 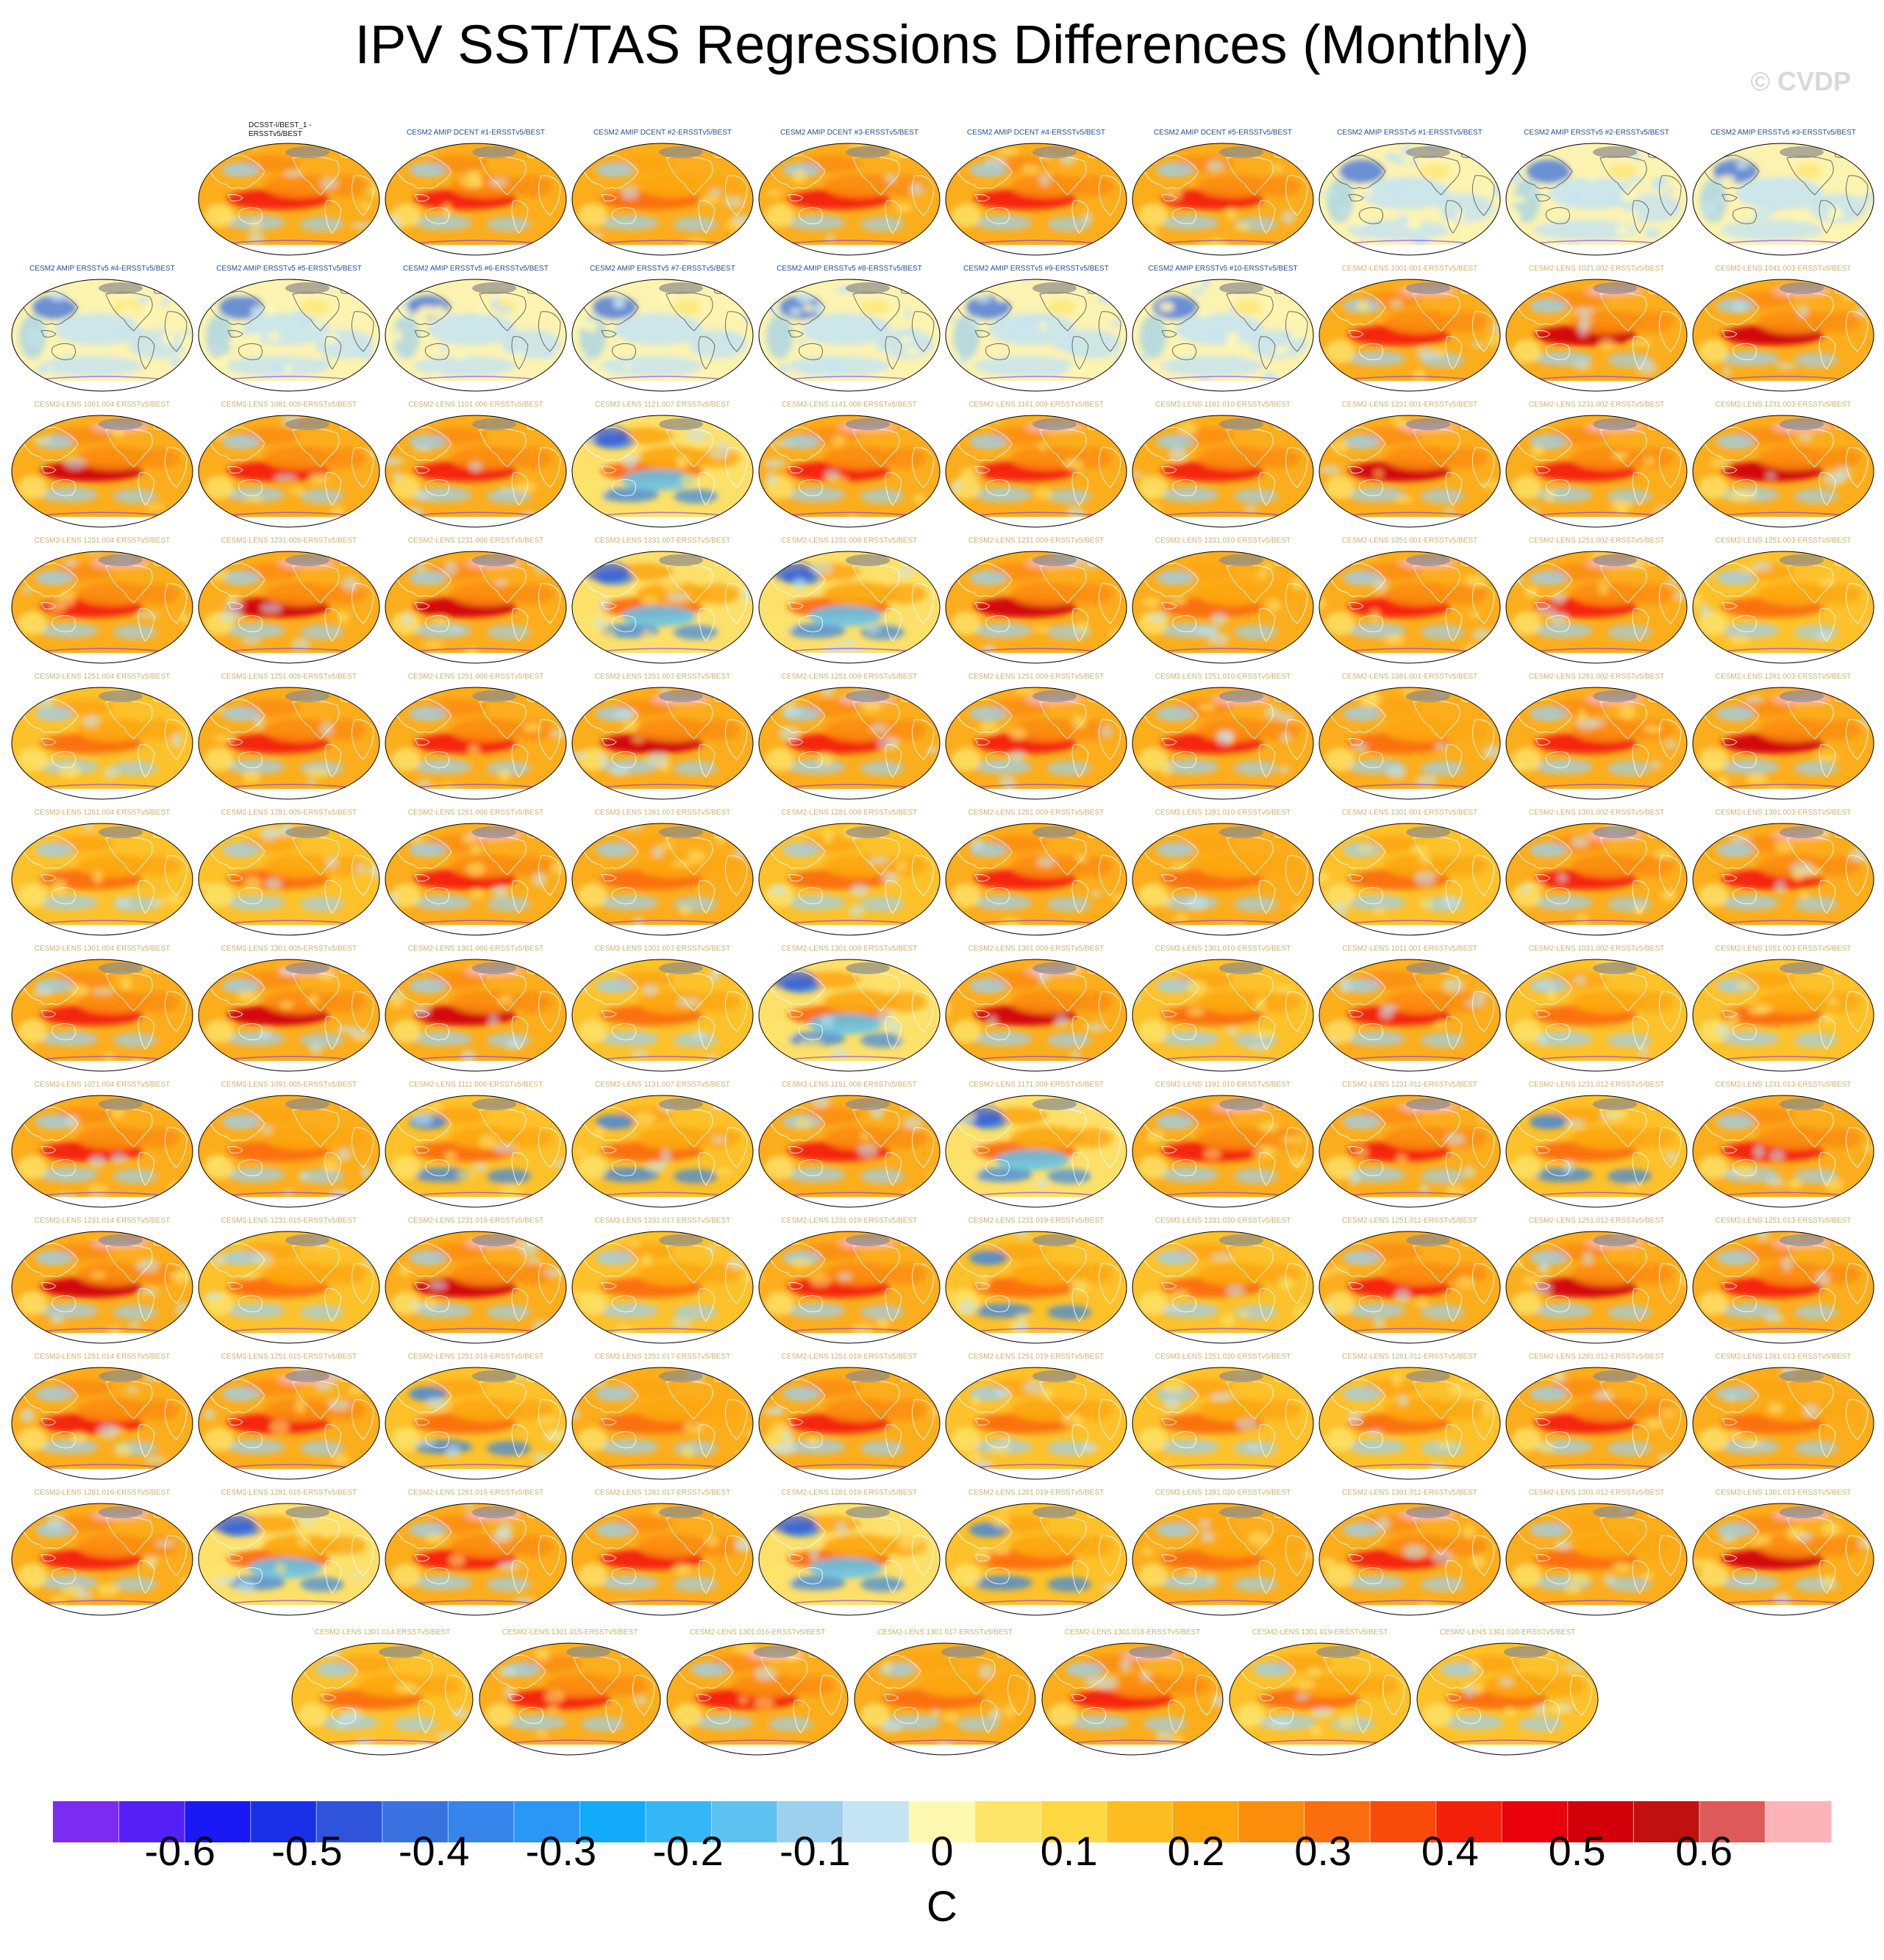 I want to click on map-panel: CESM2-LENS 1301.020-ERSSTv5/BEST, so click(x=1507, y=1692).